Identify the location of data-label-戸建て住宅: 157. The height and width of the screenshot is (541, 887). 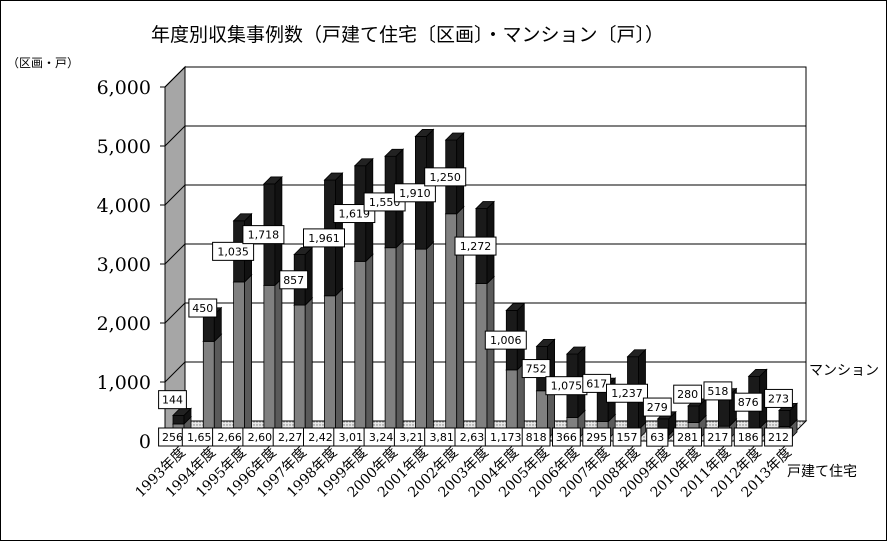
(627, 437).